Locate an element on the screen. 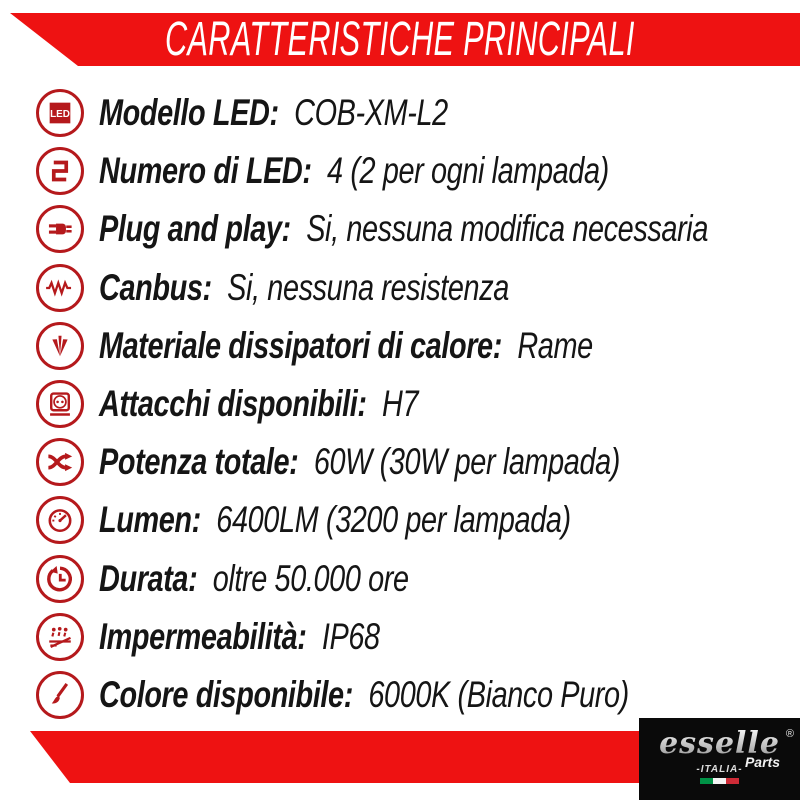 The height and width of the screenshot is (800, 800). spec-row: Attacchi disponibili: H7 is located at coordinates (418, 404).